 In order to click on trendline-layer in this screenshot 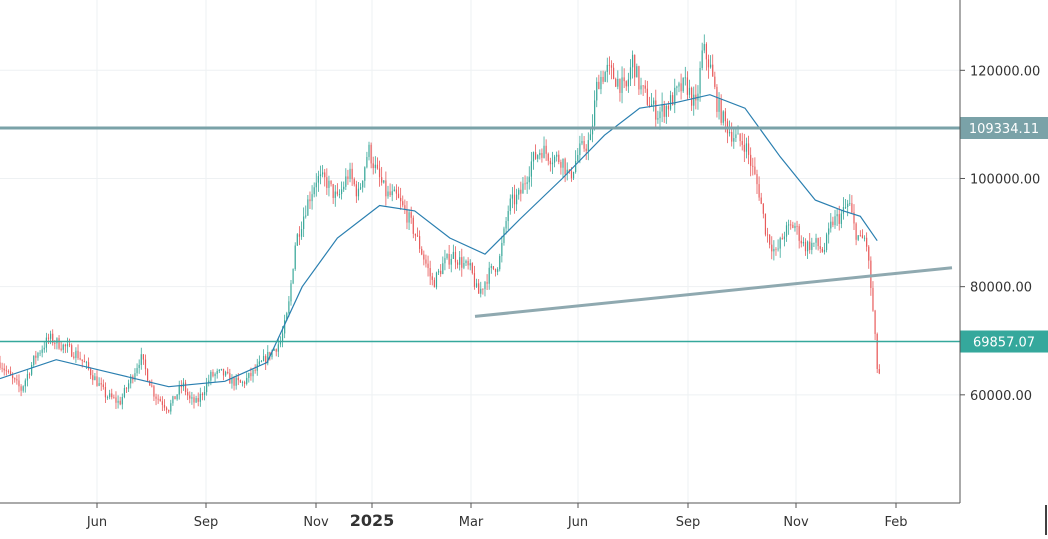, I will do `click(713, 292)`.